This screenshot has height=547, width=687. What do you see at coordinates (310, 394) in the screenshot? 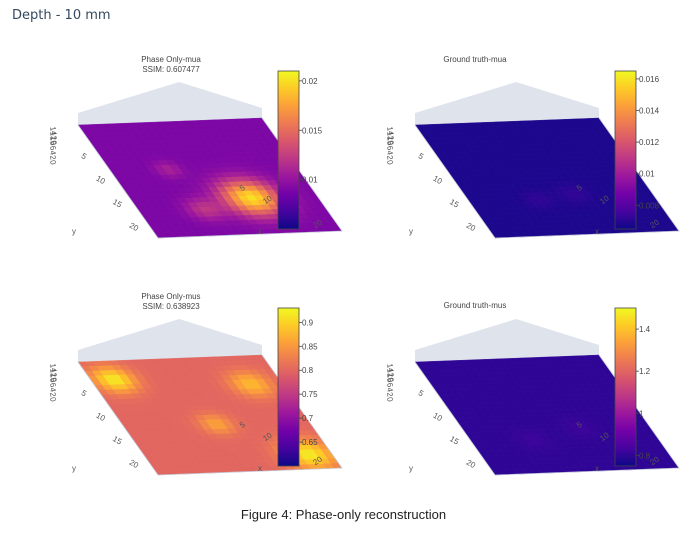
I see `colorbar-tick-label: 0.75` at bounding box center [310, 394].